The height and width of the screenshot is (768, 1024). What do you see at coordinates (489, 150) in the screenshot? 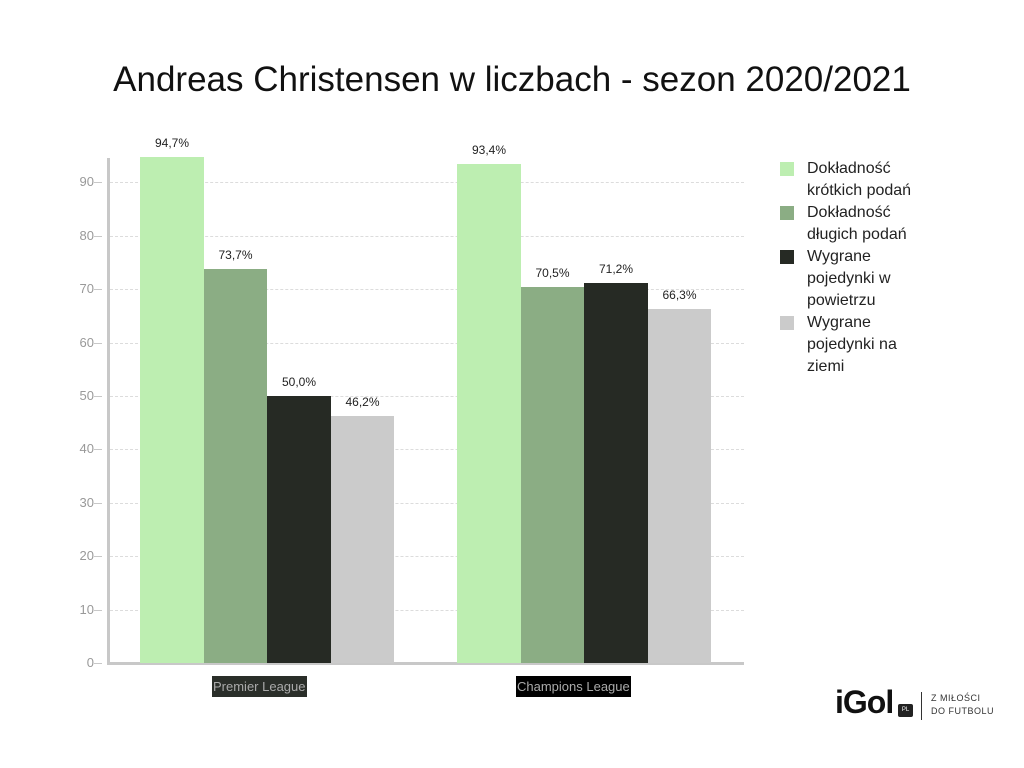
I see `bar-value-label: 93,4%` at bounding box center [489, 150].